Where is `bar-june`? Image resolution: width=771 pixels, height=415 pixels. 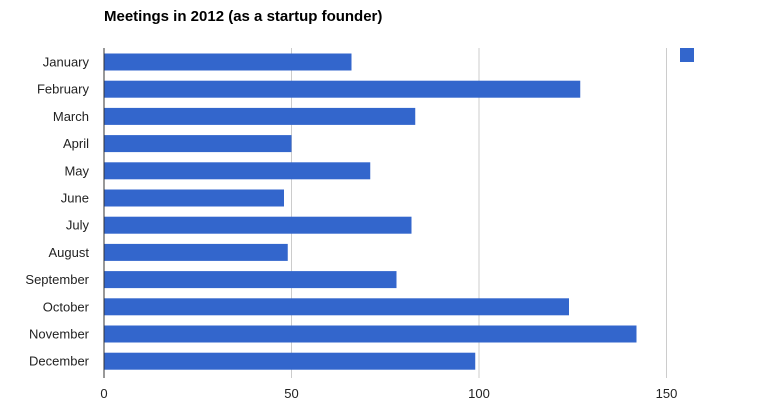 bar-june is located at coordinates (194, 198).